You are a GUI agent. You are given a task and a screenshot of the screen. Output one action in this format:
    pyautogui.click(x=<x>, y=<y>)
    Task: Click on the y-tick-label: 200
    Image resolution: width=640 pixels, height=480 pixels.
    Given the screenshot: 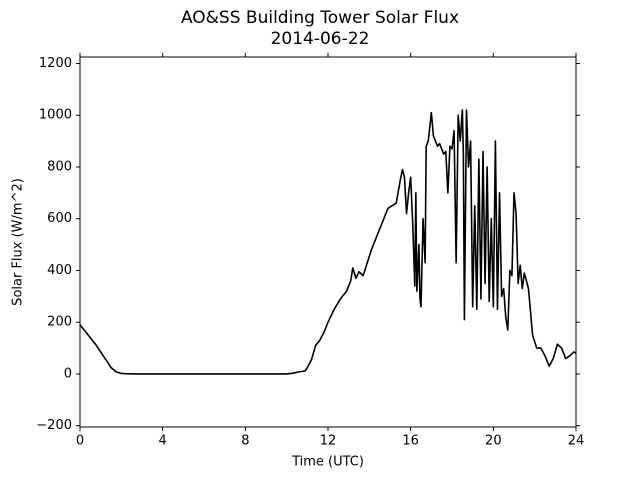 What is the action you would take?
    pyautogui.click(x=59, y=322)
    